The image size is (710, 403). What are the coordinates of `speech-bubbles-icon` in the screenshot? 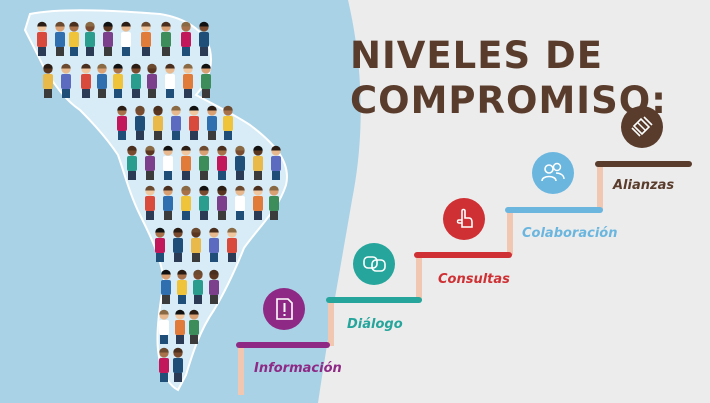 It's located at (374, 264).